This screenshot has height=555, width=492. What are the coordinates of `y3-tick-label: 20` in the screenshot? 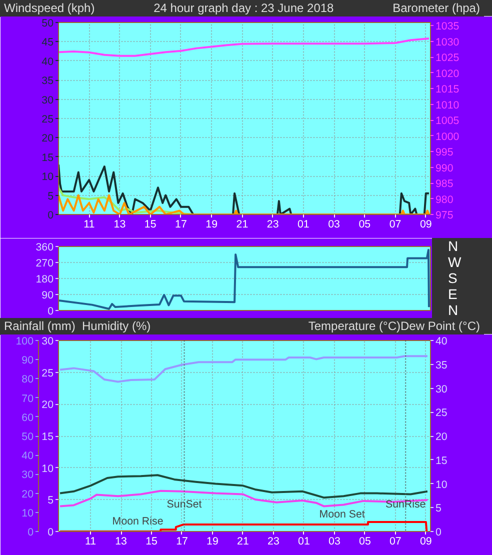 It's located at (442, 437).